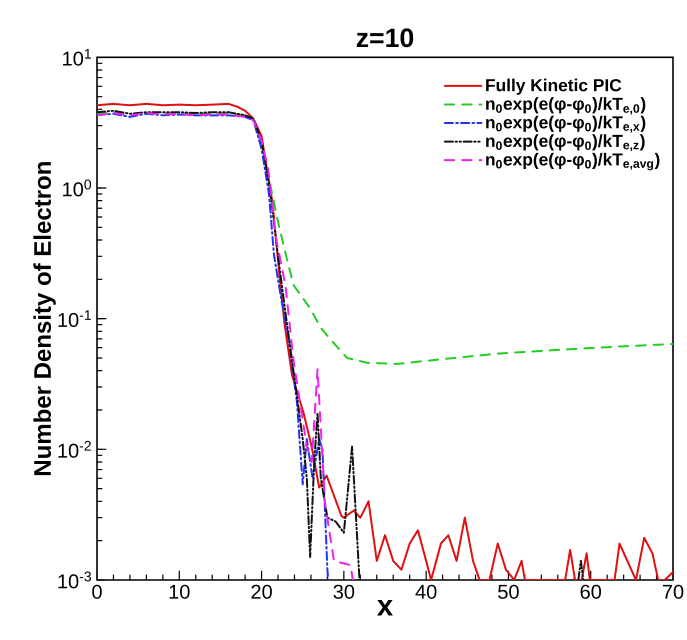 Image resolution: width=687 pixels, height=640 pixels. Describe the element at coordinates (77, 188) in the screenshot. I see `y-tick-label: 10$^{0}$` at that location.